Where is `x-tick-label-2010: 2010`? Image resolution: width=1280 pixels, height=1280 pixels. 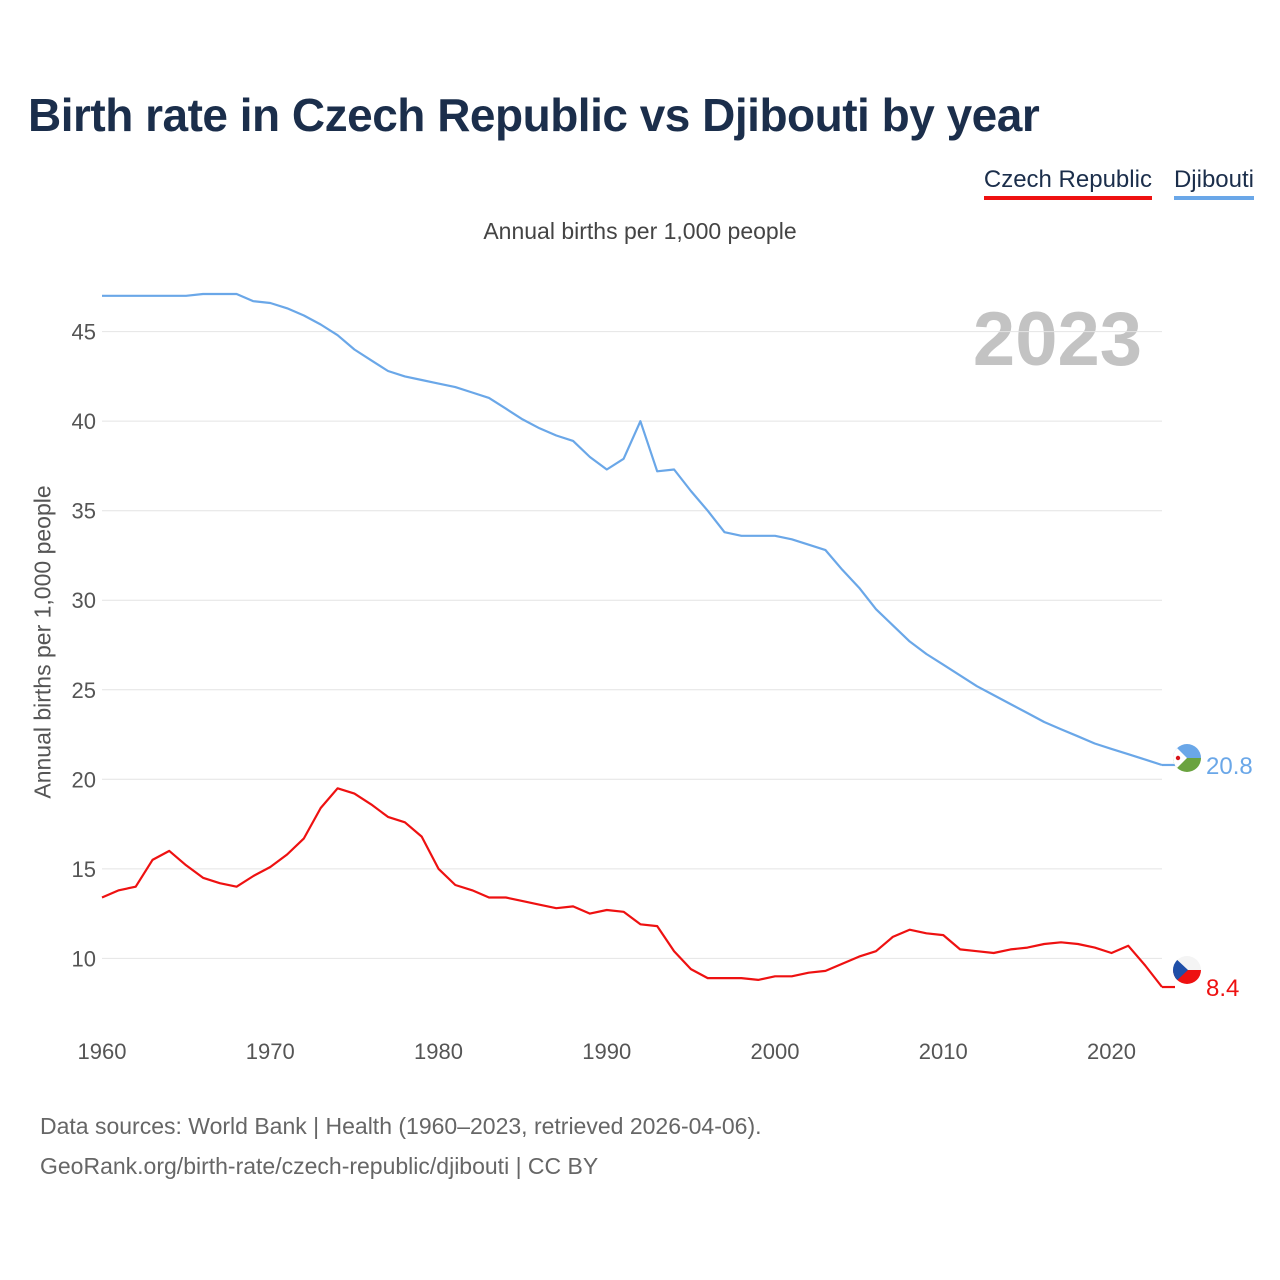
x-tick-label-2010: 2010 is located at coordinates (943, 1051).